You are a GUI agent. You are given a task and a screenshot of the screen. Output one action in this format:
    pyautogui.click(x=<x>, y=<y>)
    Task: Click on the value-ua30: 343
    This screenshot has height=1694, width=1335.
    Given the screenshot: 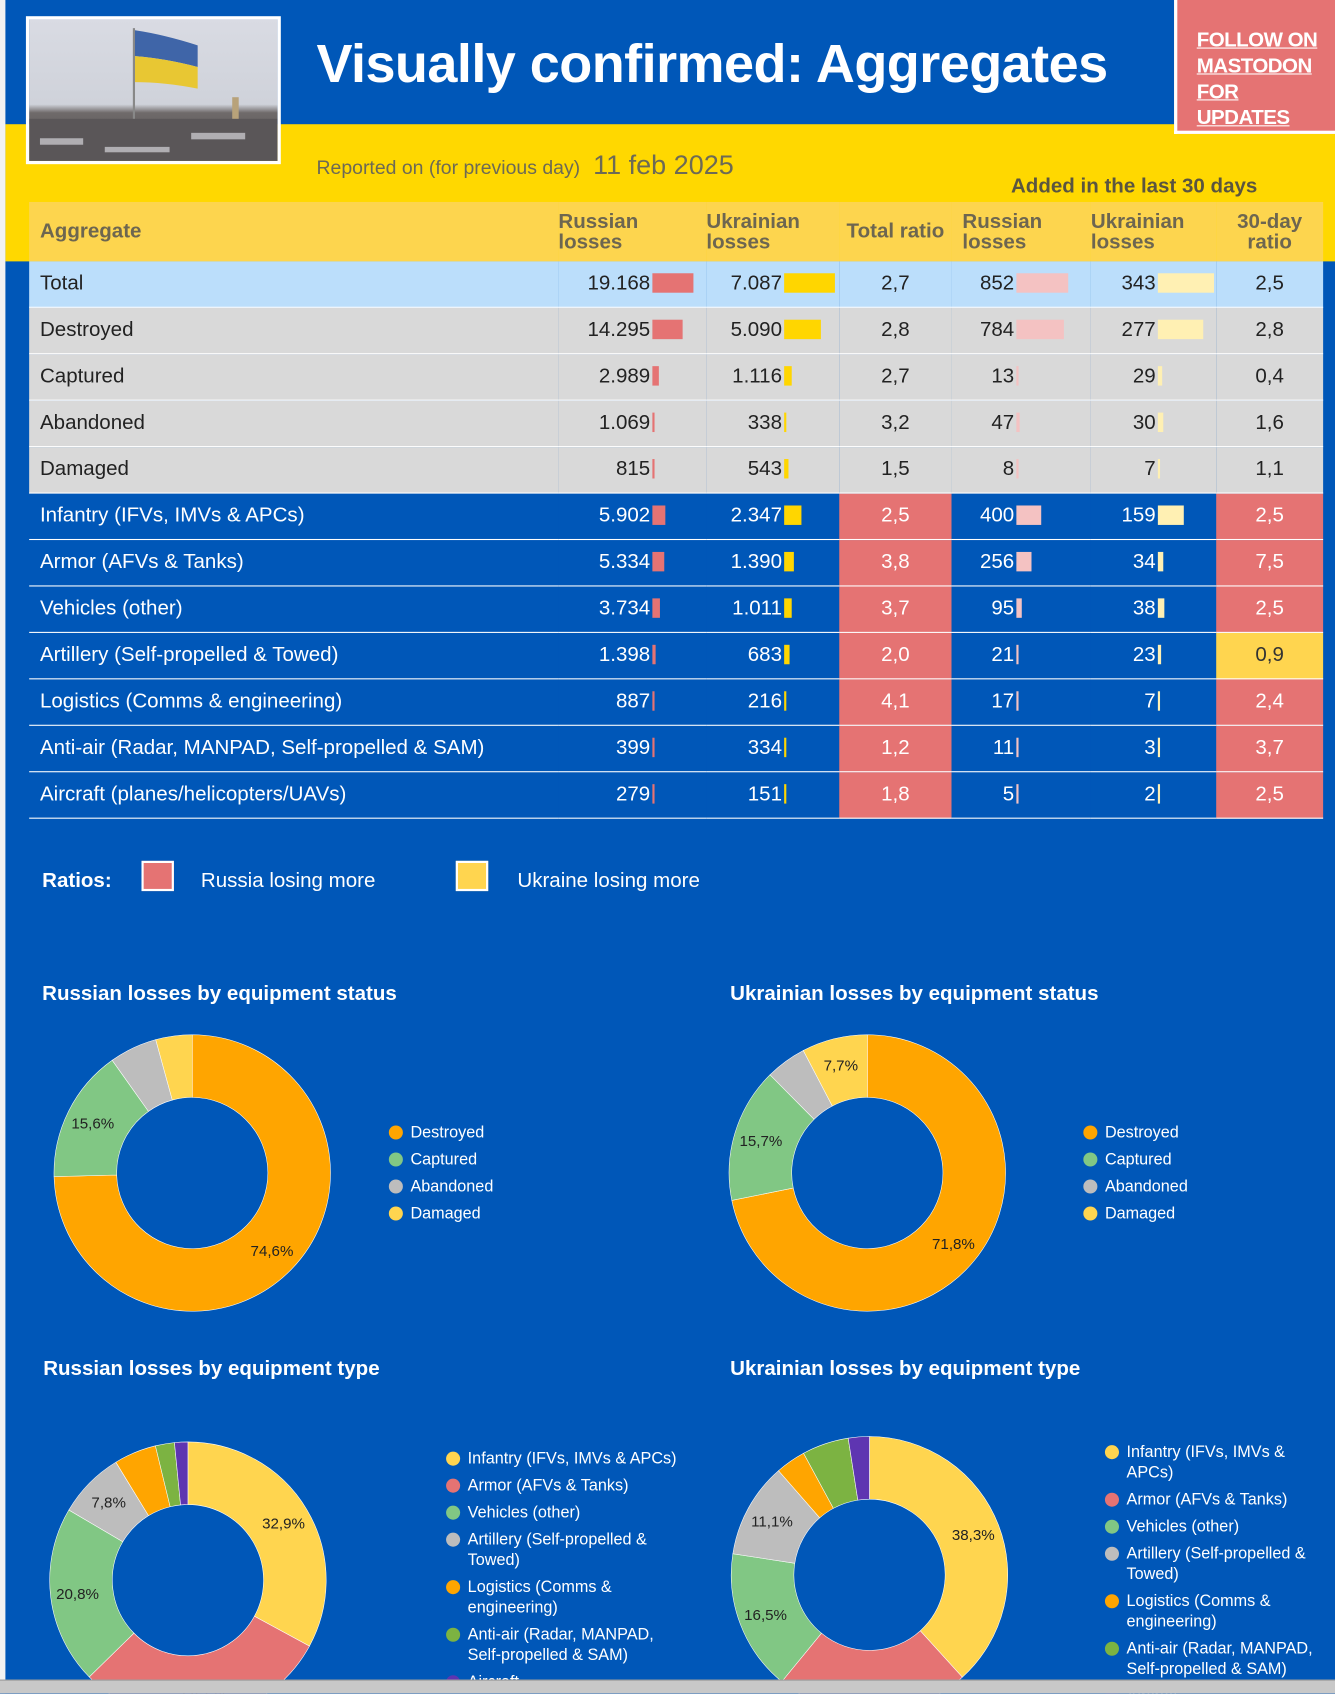 What is the action you would take?
    pyautogui.click(x=1138, y=283)
    